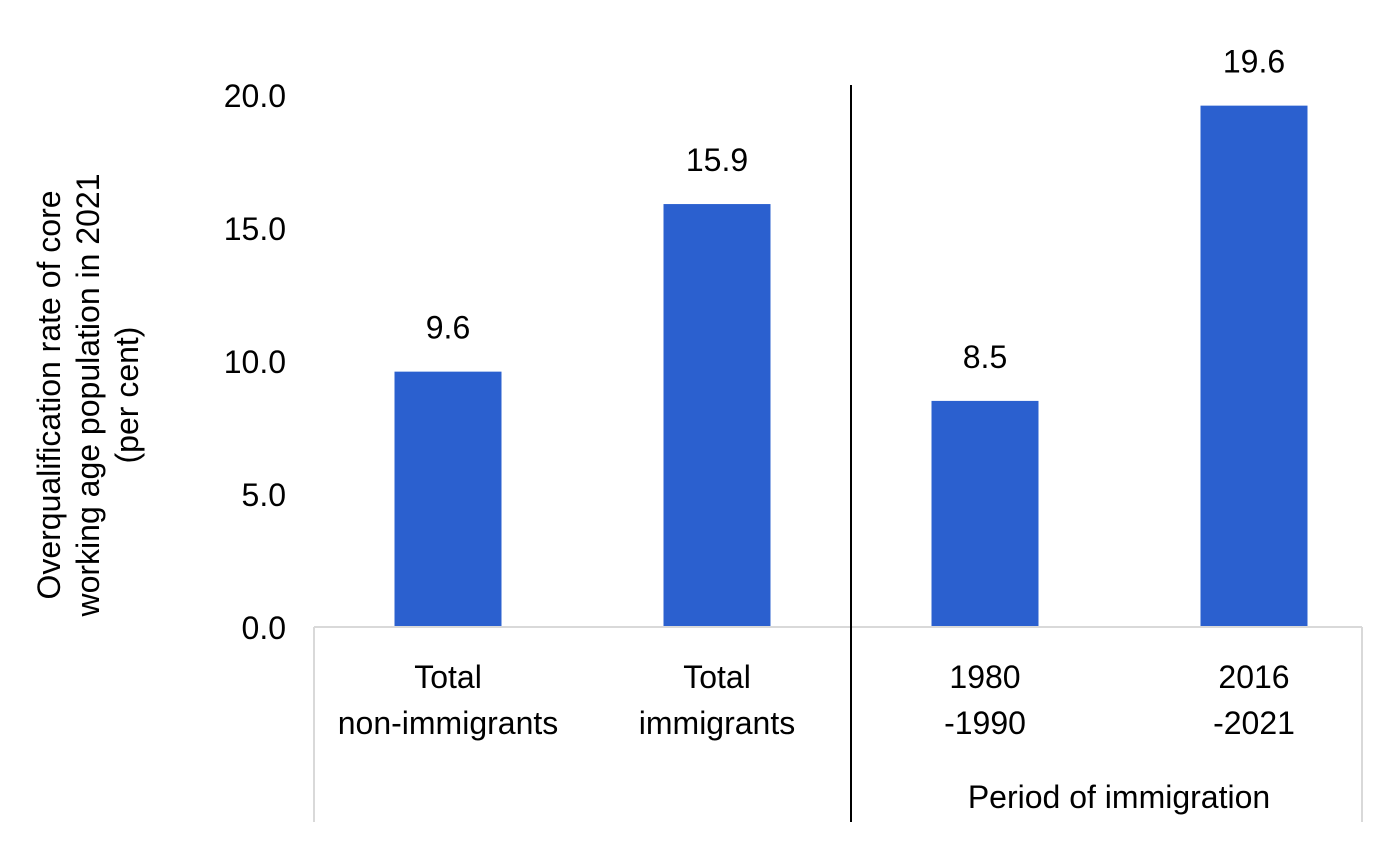 This screenshot has height=854, width=1376. What do you see at coordinates (49, 394) in the screenshot?
I see `y-axis-title-line-1: Overqualification rate of core` at bounding box center [49, 394].